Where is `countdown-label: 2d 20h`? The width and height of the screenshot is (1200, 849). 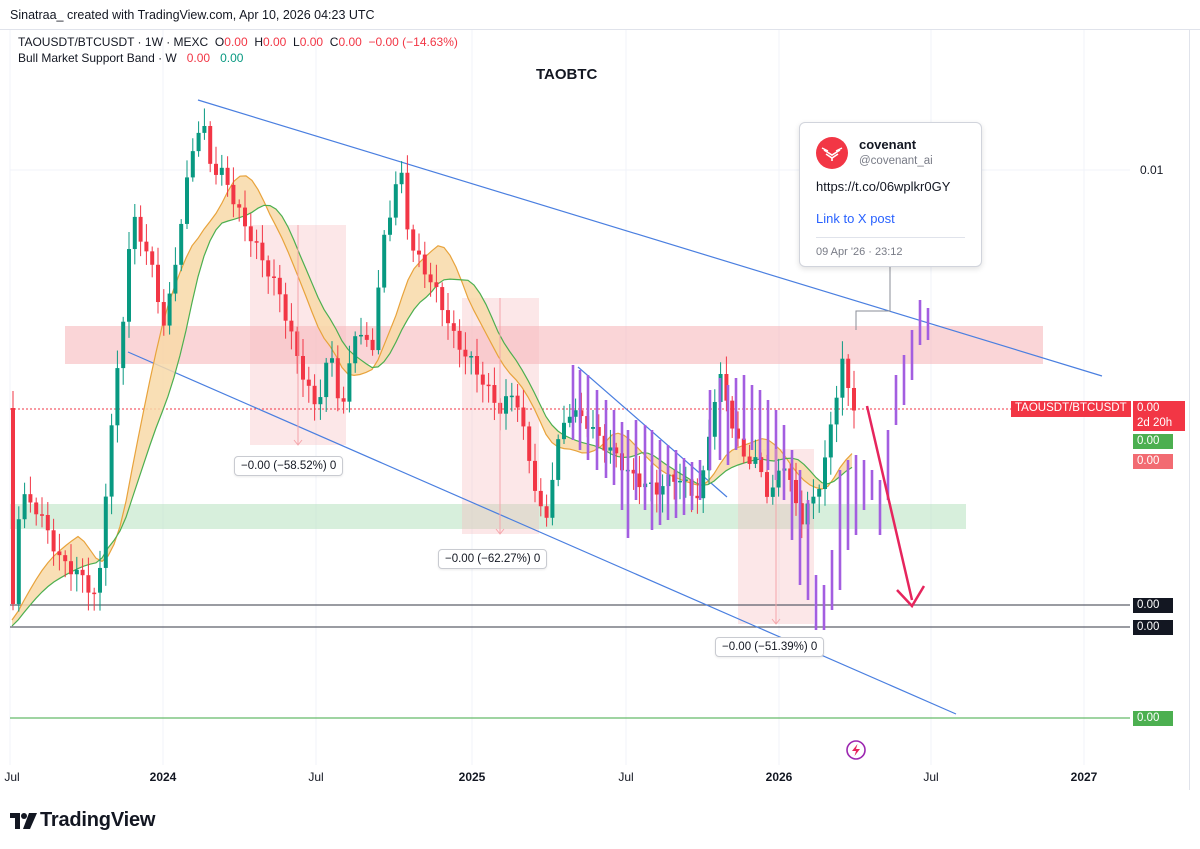
countdown-label: 2d 20h is located at coordinates (1159, 423).